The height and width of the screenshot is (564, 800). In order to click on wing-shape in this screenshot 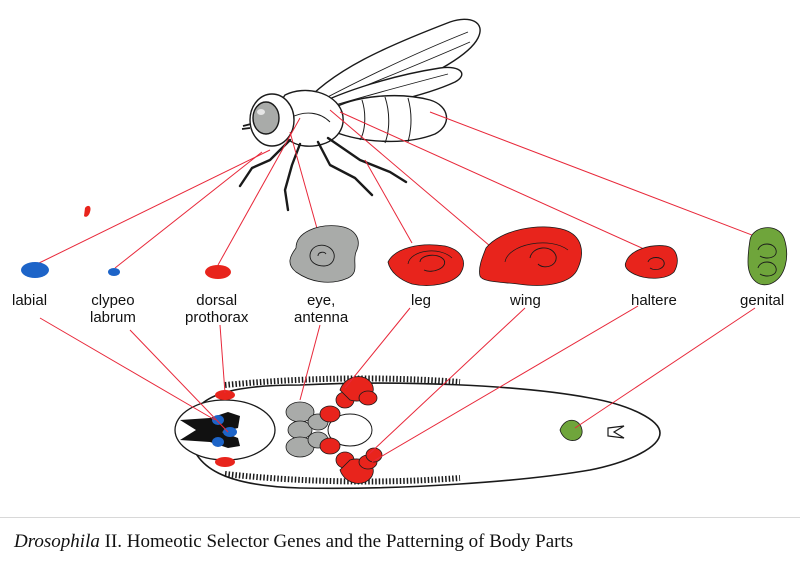, I will do `click(530, 256)`.